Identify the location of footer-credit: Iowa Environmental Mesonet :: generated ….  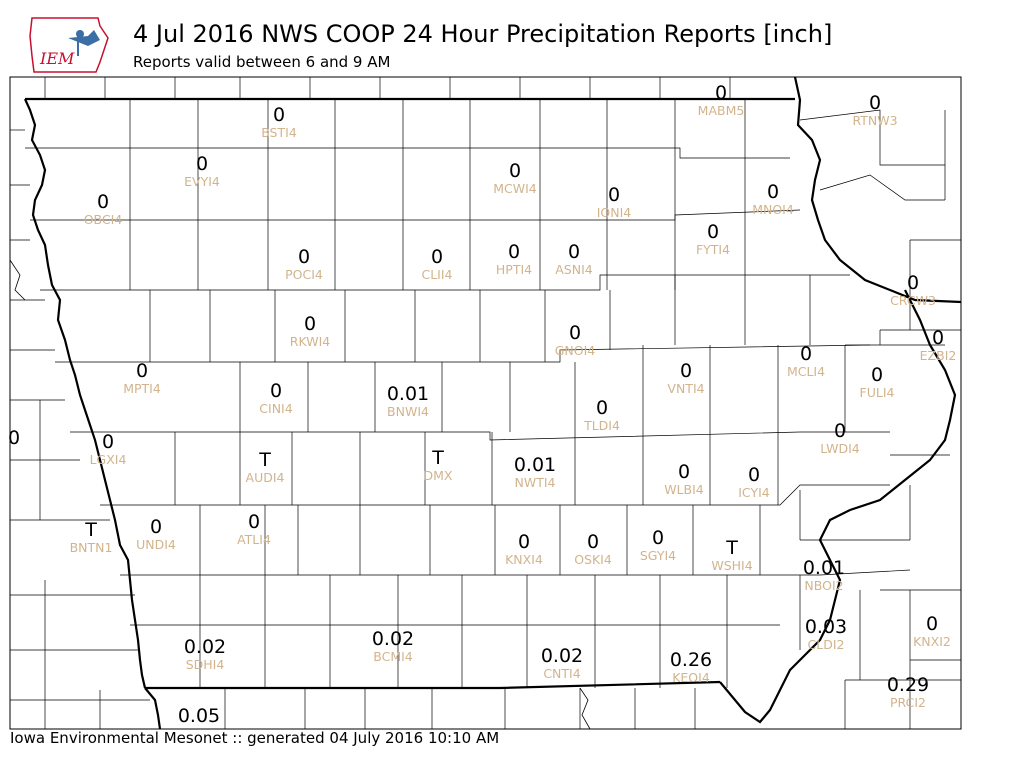
(255, 738).